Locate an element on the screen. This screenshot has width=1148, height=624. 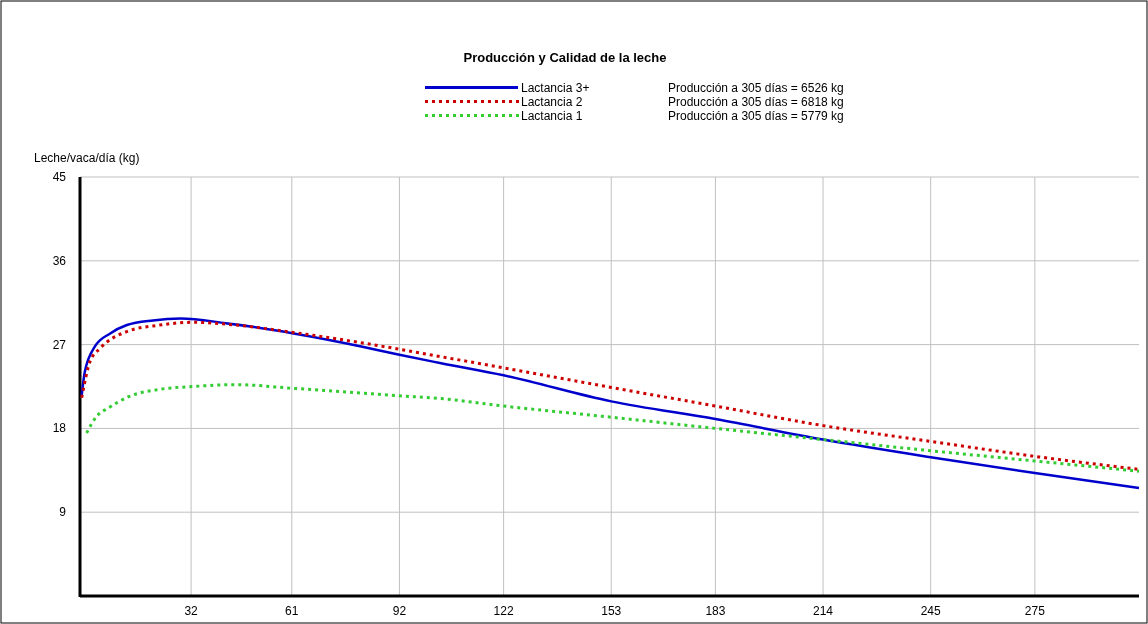
x-tick-label: 92 is located at coordinates (399, 611).